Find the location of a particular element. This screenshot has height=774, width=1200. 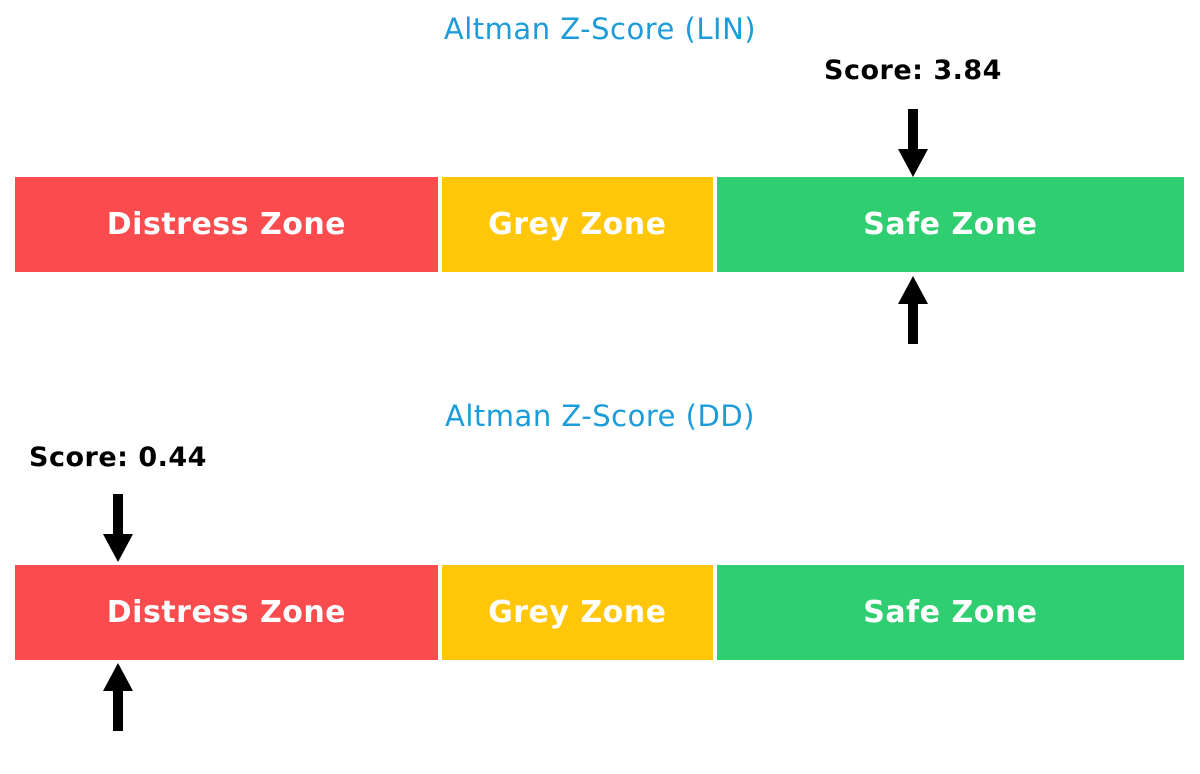

chart-dd-score-label: Score: 0.44 is located at coordinates (118, 457).